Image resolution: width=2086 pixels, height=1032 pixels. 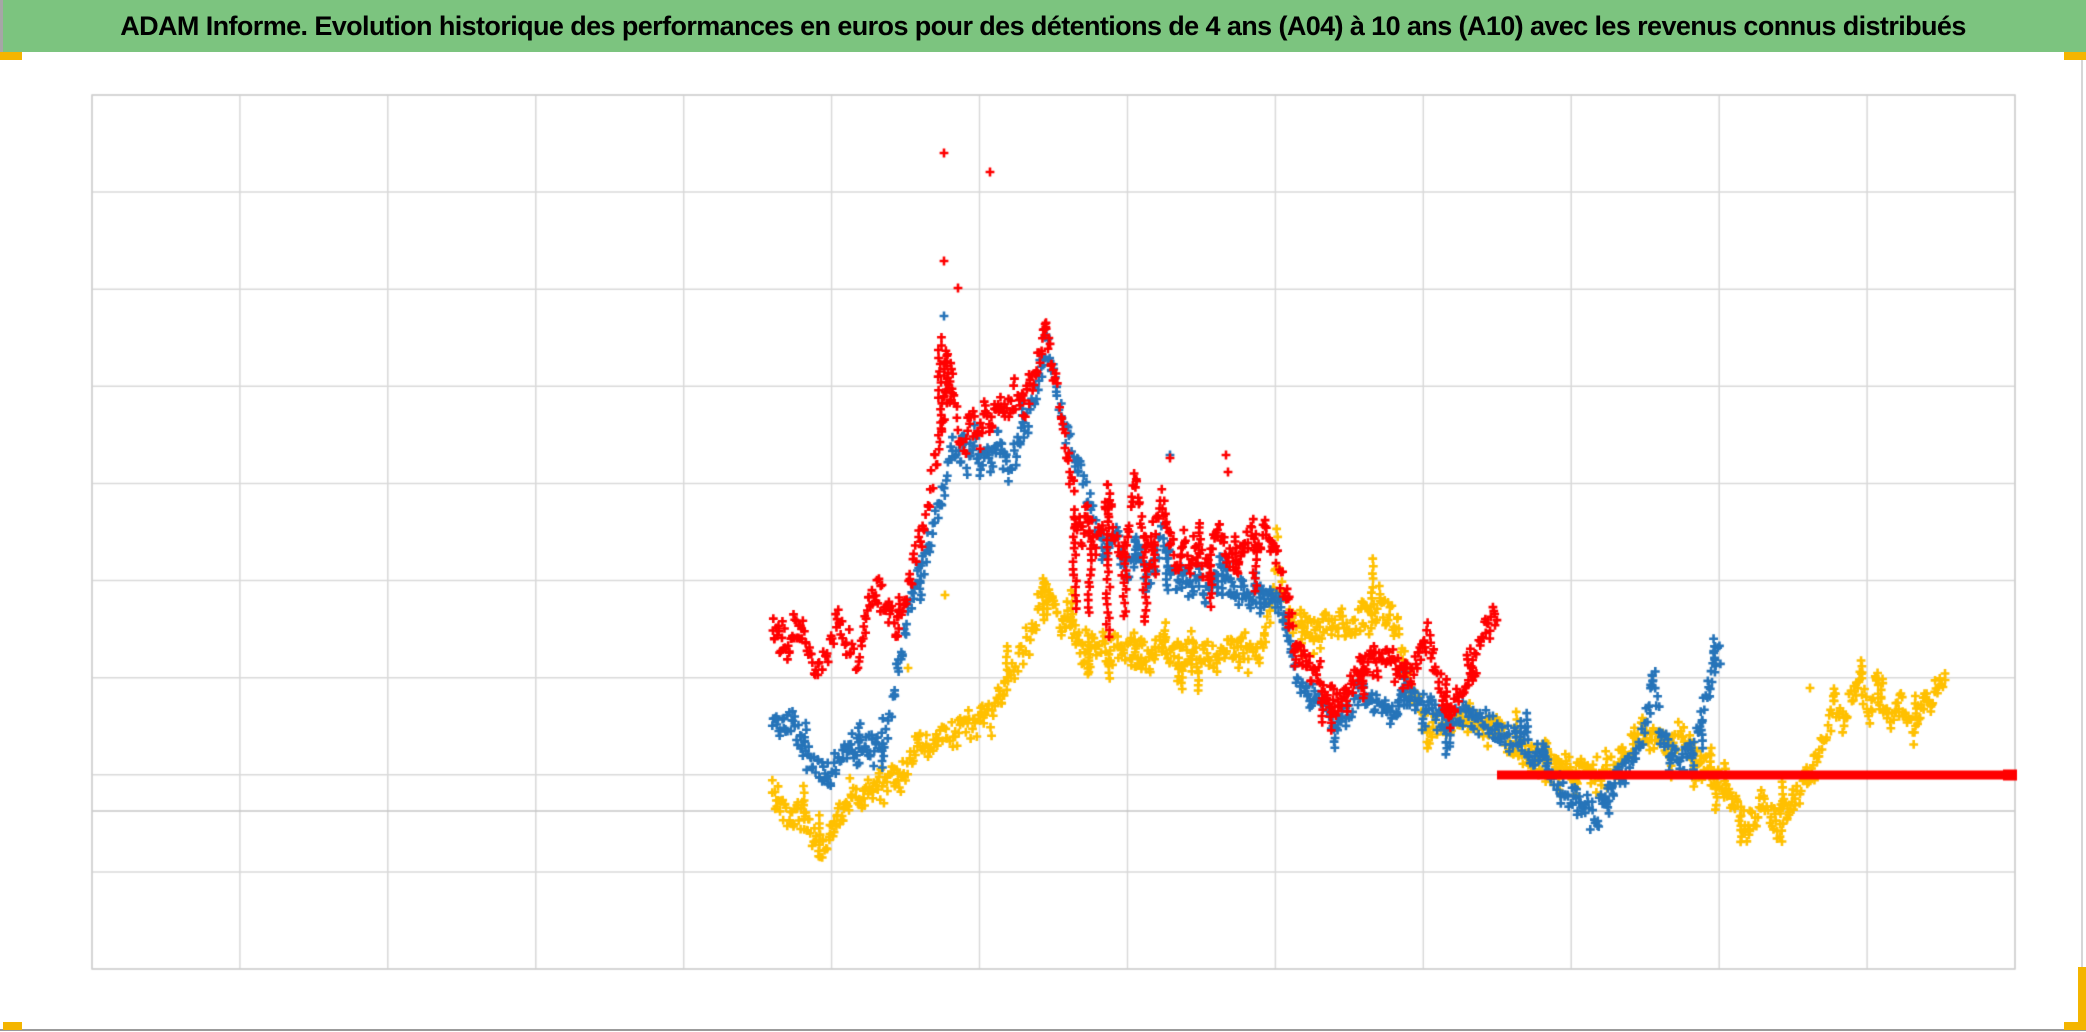 I want to click on crop-handle-top-left, so click(x=11, y=56).